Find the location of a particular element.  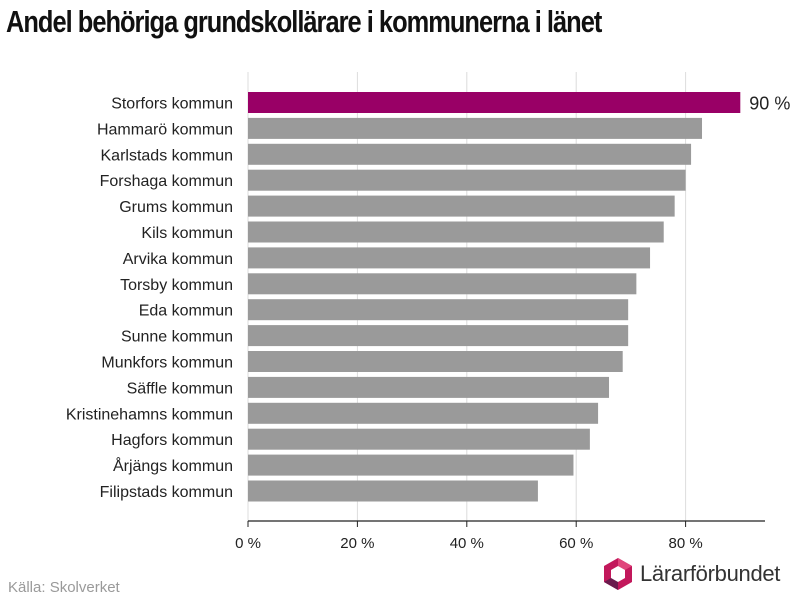

category-label: Storfors kommun is located at coordinates (172, 104).